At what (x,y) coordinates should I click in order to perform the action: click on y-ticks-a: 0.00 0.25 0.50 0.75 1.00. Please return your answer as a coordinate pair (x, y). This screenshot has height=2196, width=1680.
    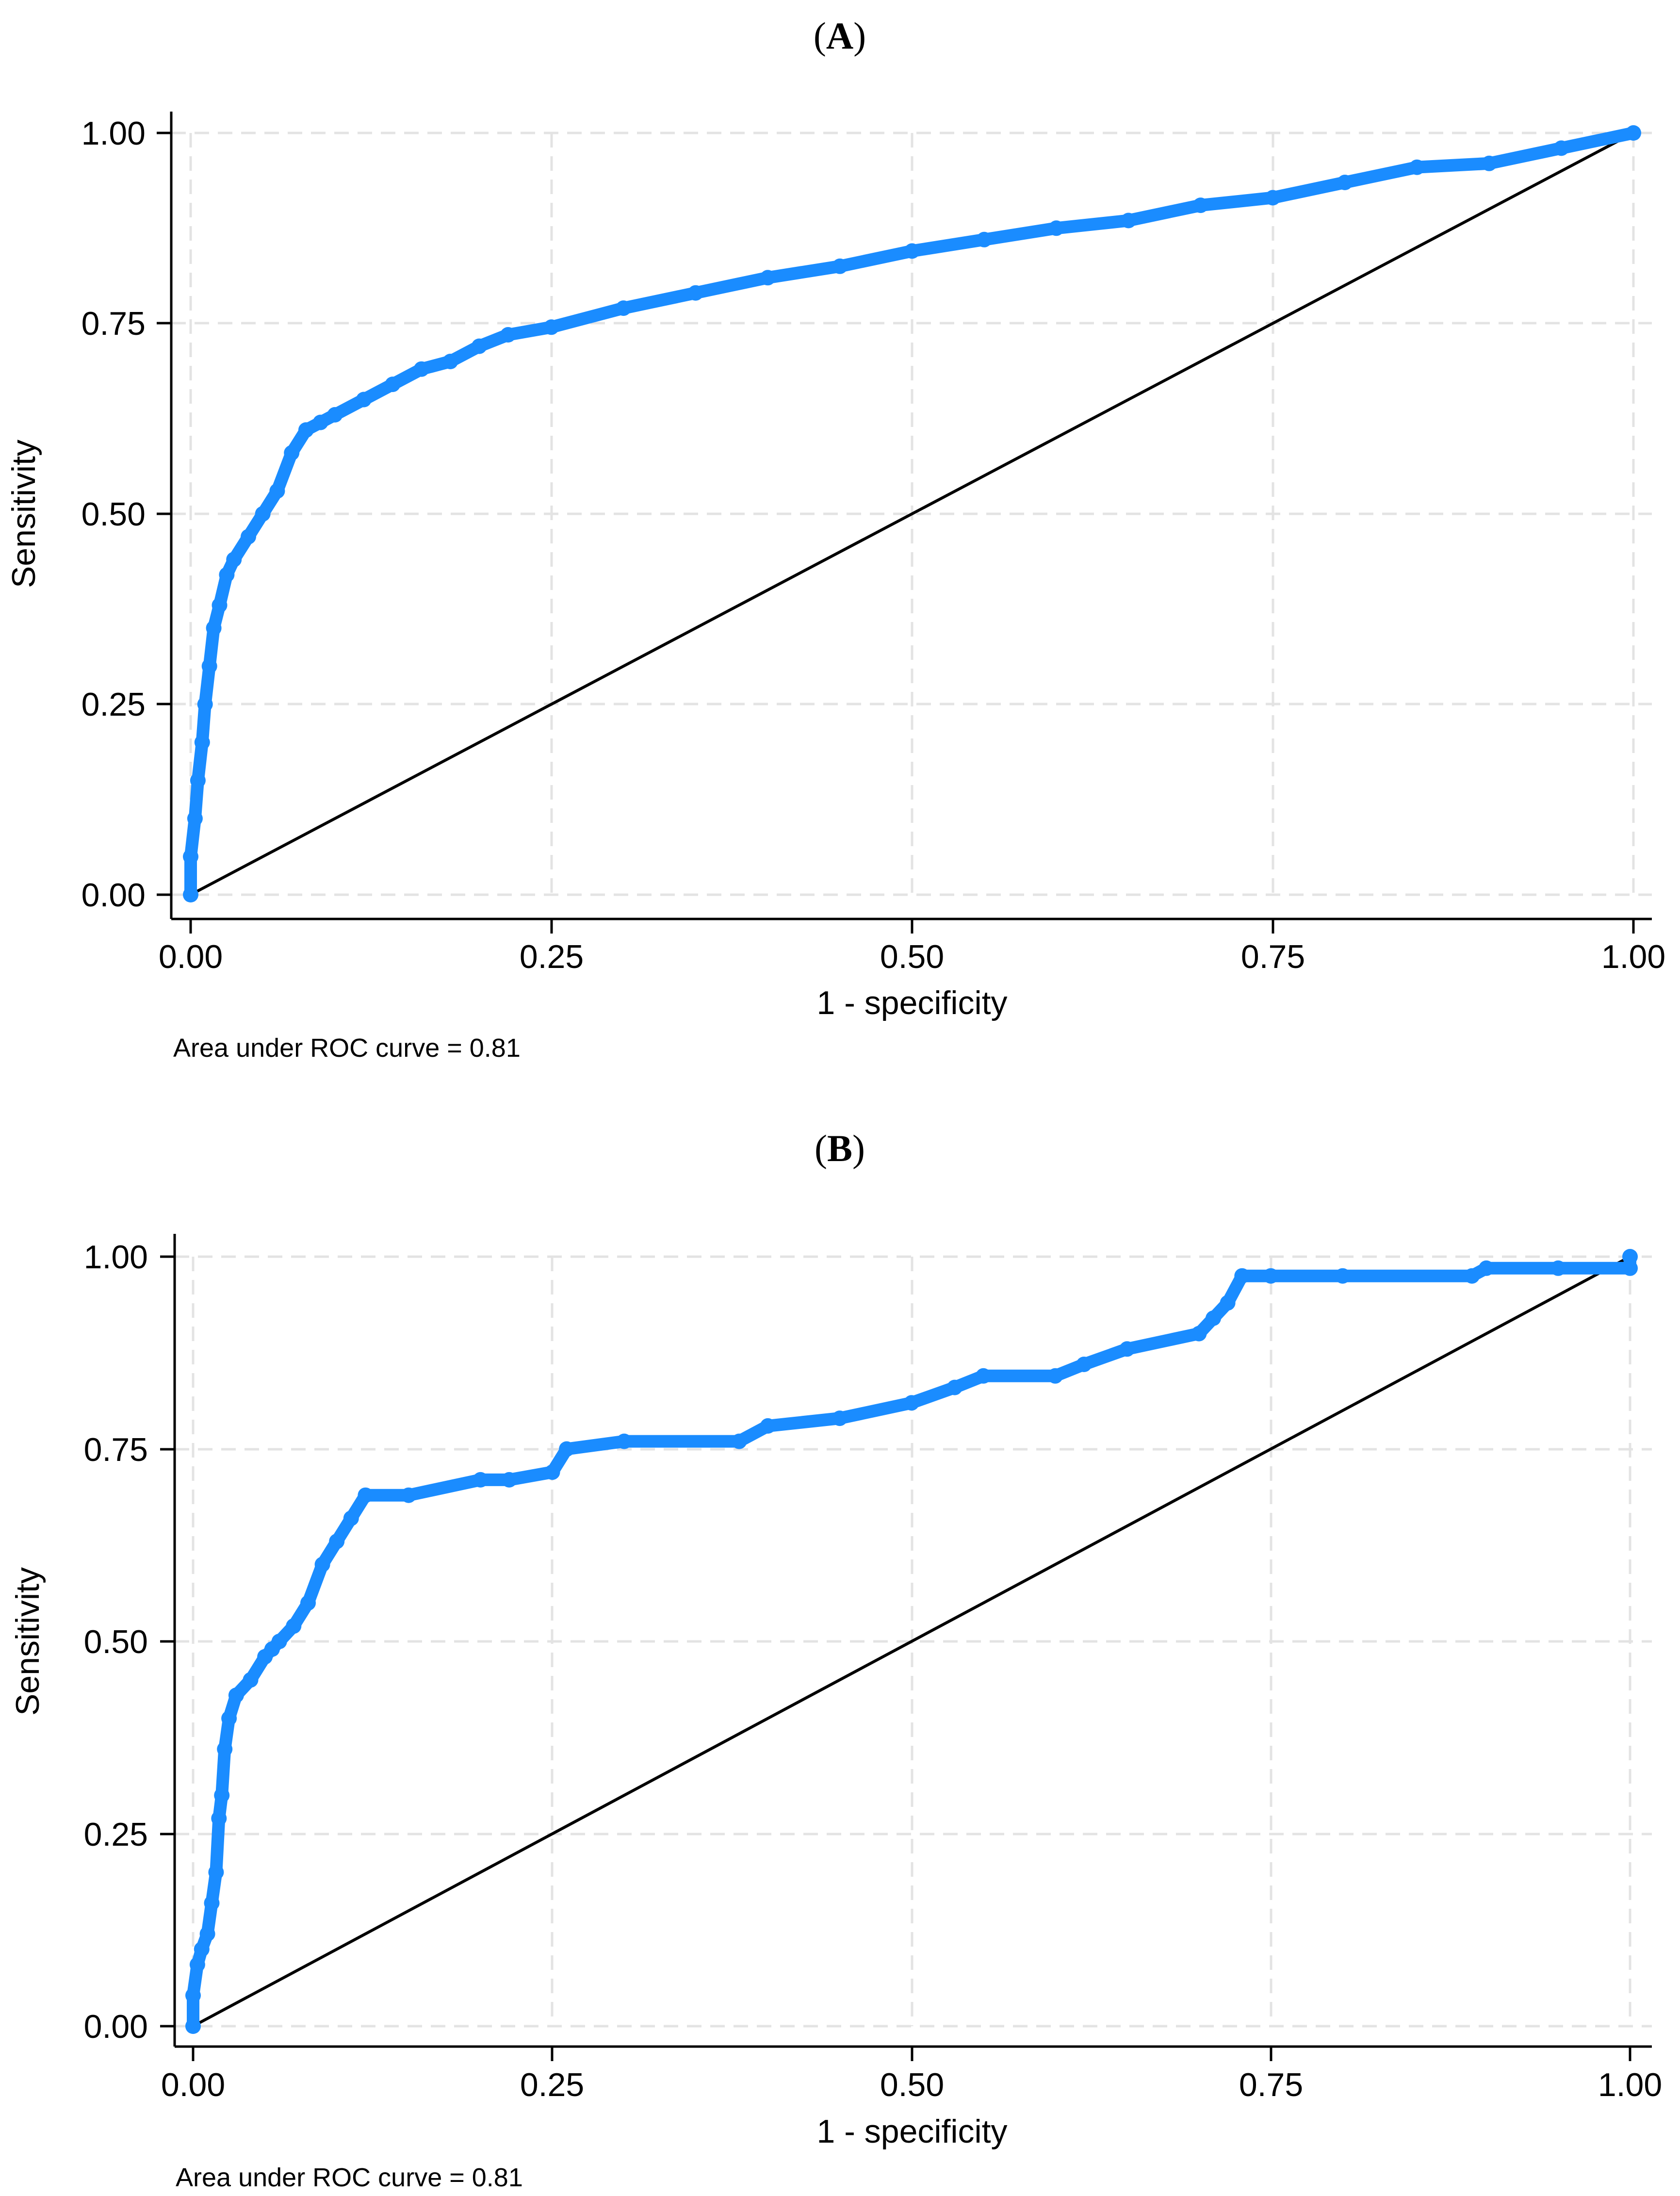
    Looking at the image, I should click on (126, 514).